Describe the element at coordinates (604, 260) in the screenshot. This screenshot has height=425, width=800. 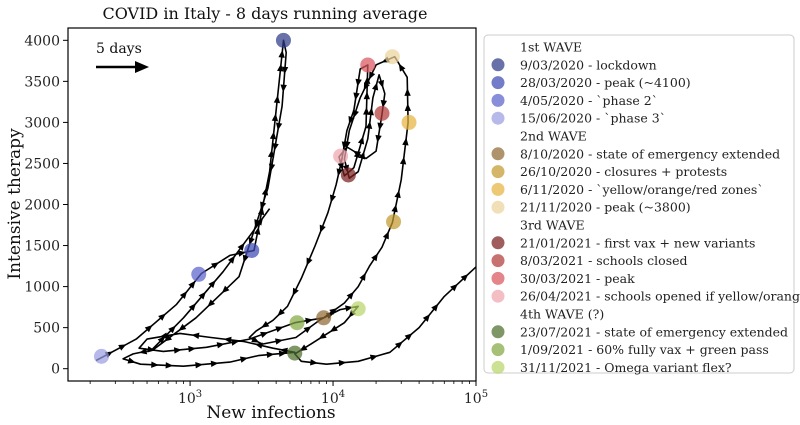
I see `legend-label: 8/03/2021 - schools closed` at that location.